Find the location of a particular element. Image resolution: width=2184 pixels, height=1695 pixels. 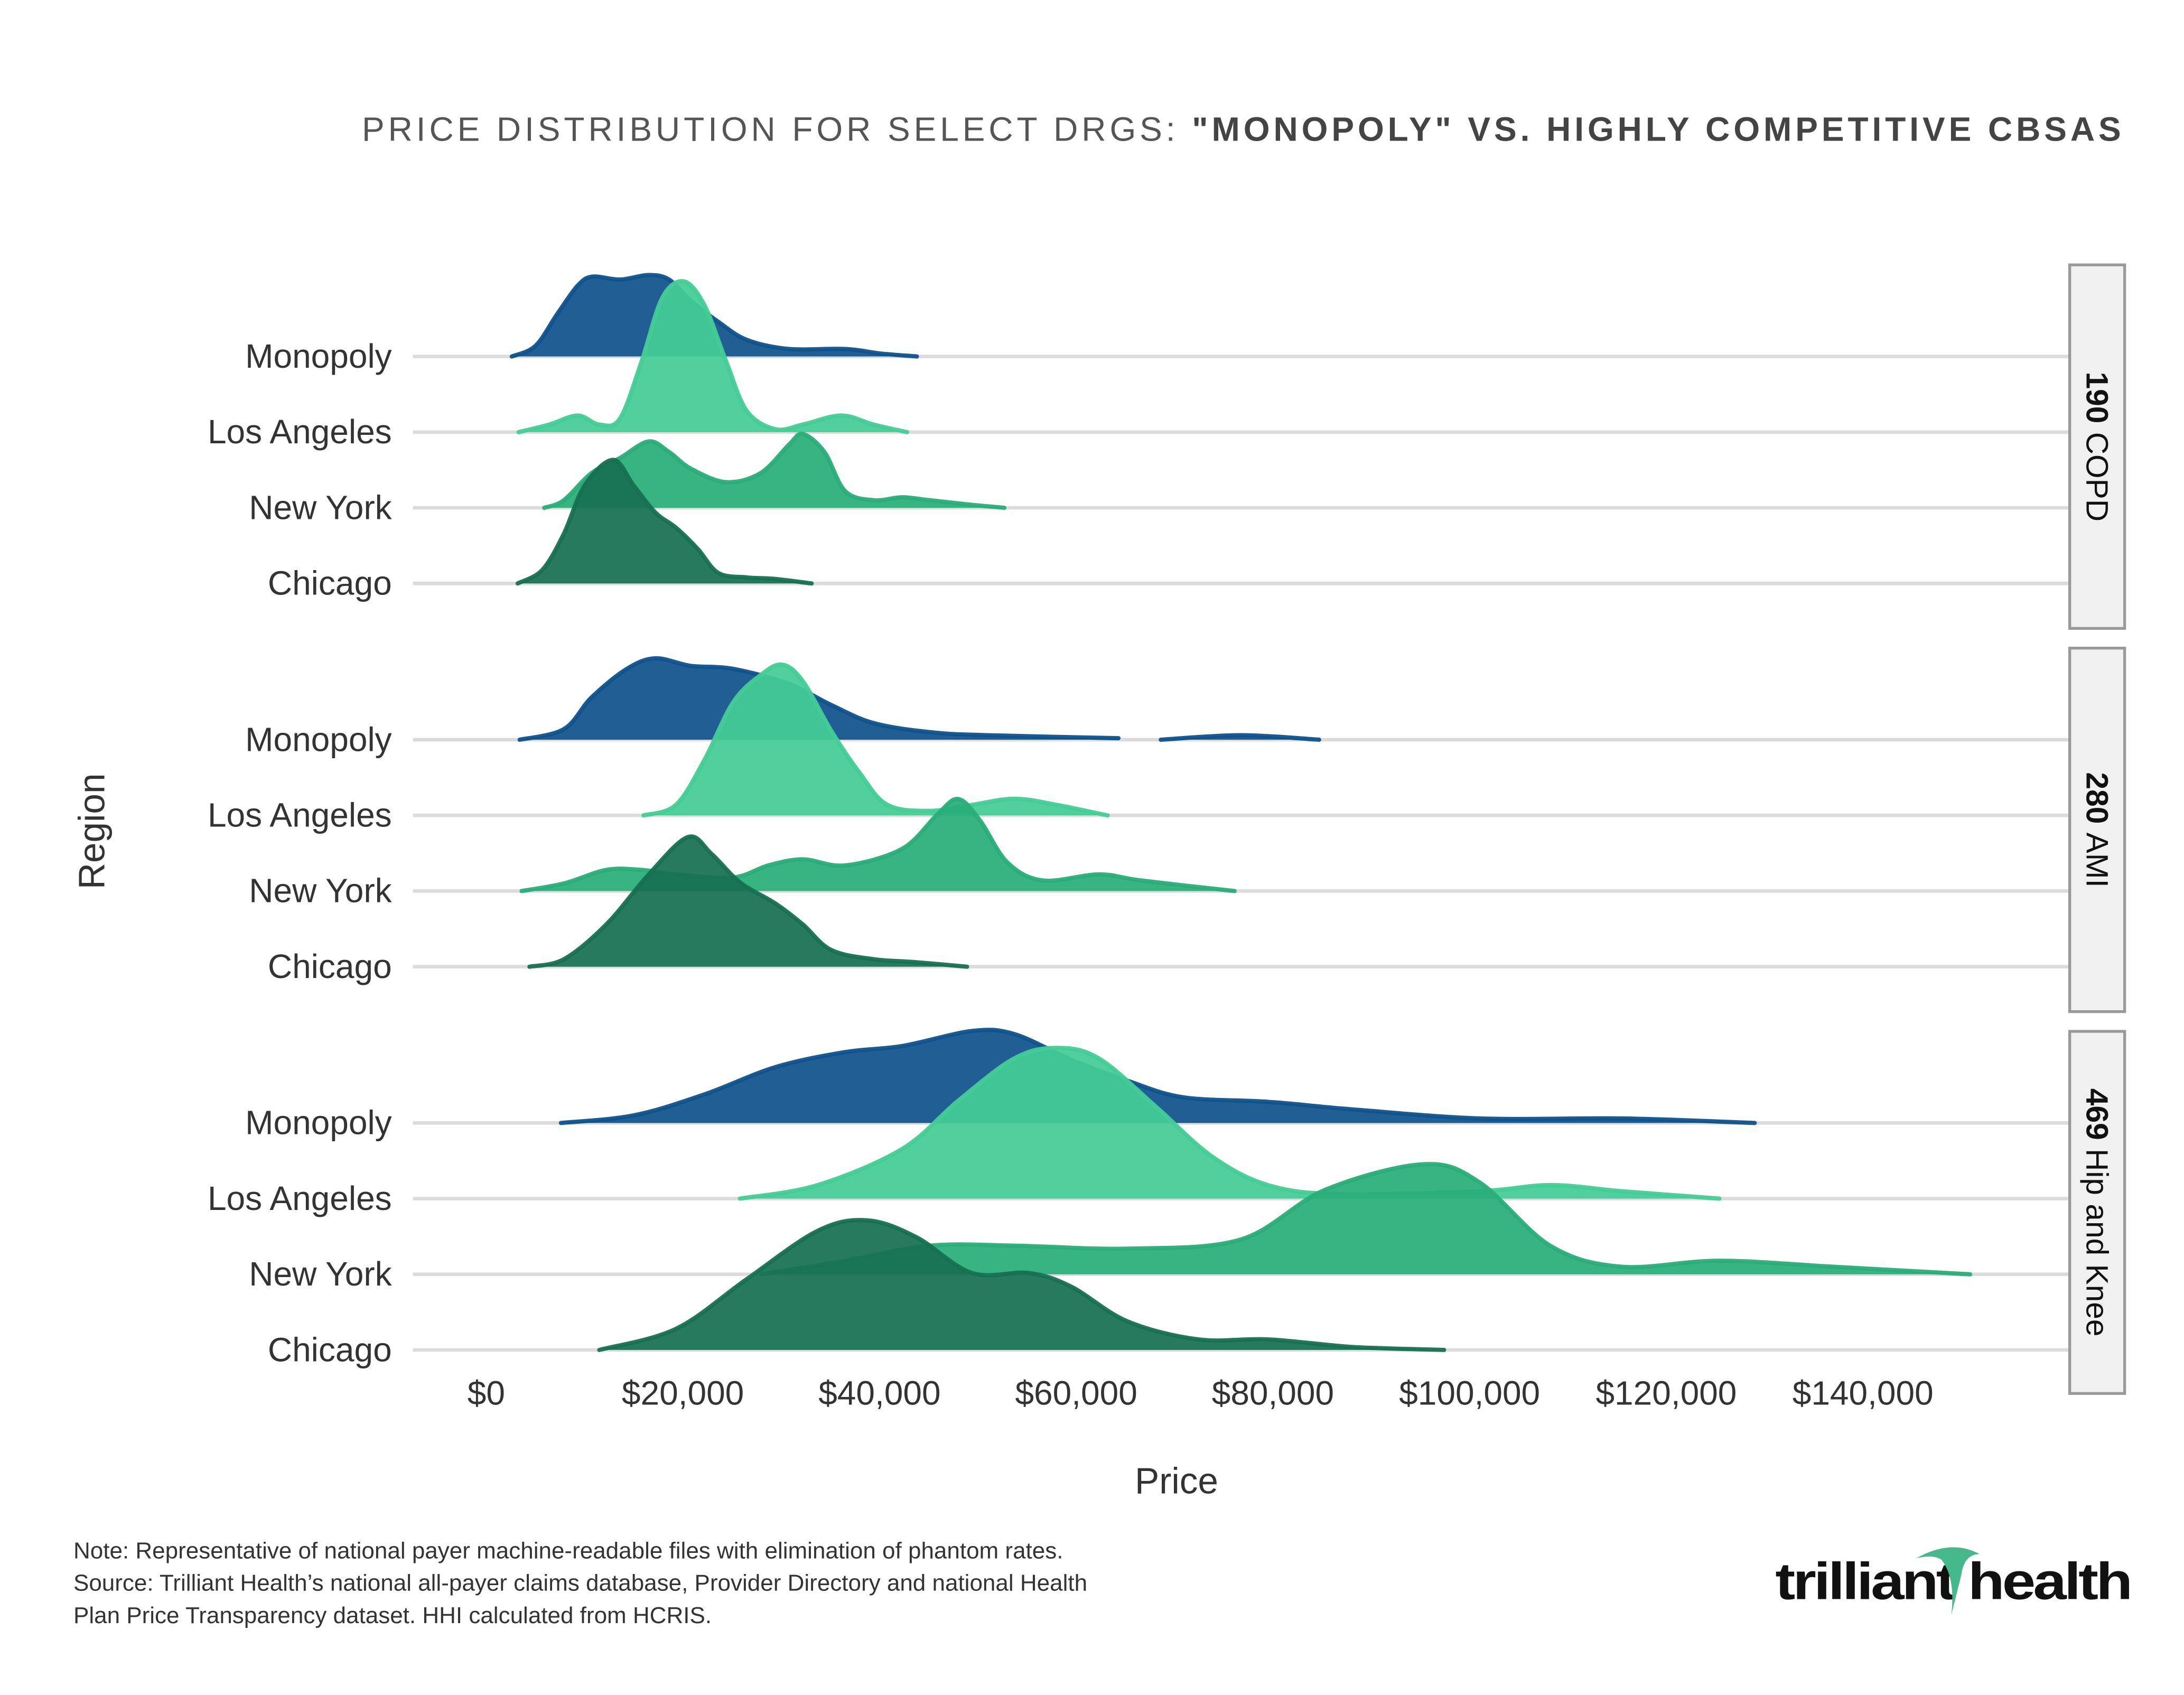

facet-code: 280 is located at coordinates (2097, 798).